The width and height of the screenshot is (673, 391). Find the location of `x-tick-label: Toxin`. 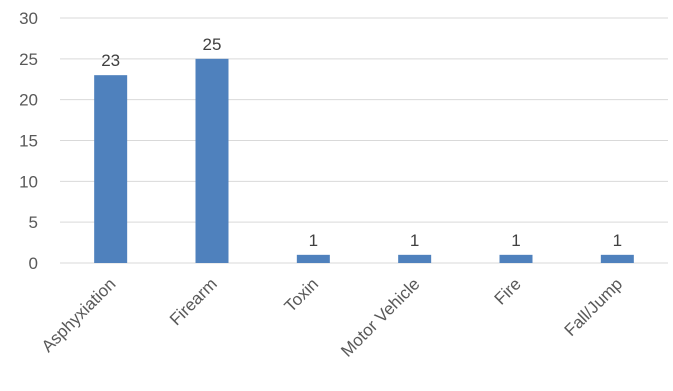

x-tick-label: Toxin is located at coordinates (301, 294).